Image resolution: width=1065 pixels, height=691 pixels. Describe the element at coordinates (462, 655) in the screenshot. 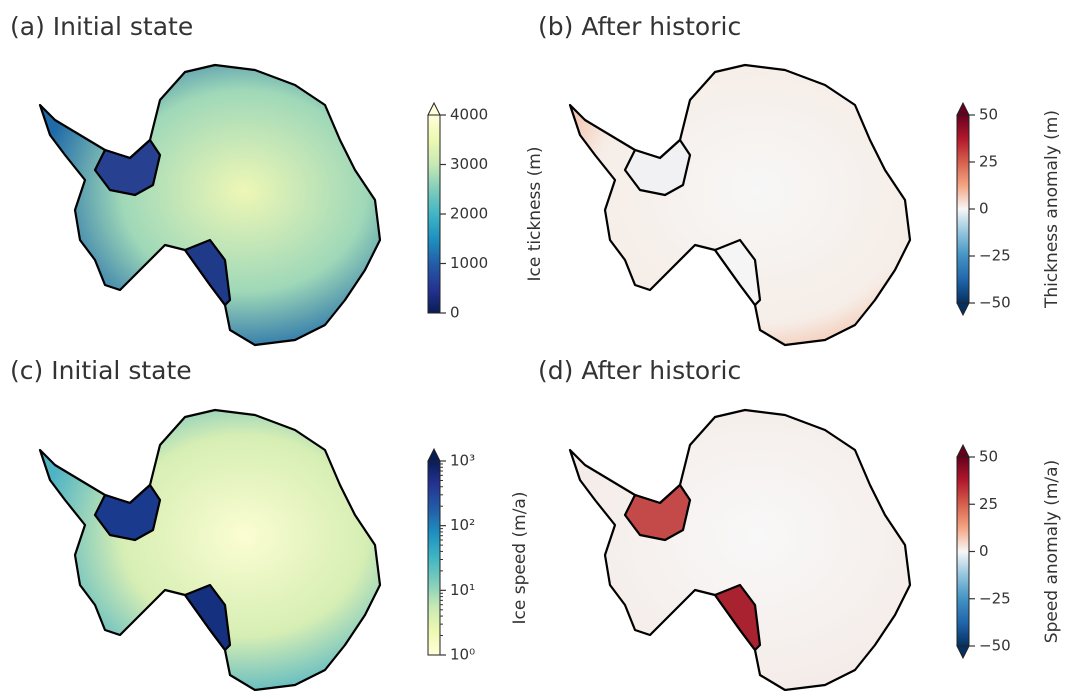

I see `tick-label: 10⁰` at that location.